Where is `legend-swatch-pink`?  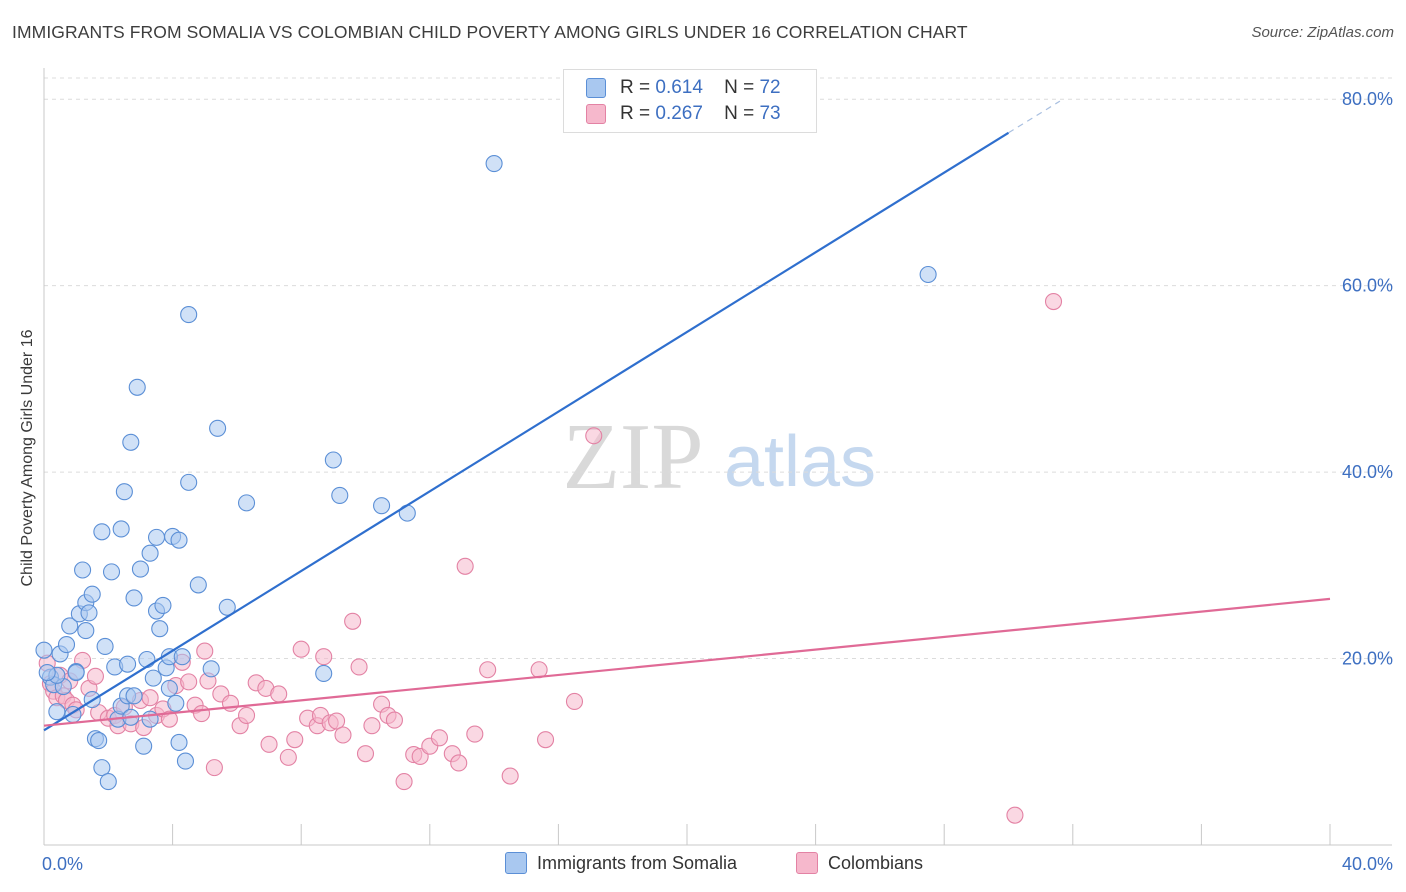
legend-swatch-pink is located at coordinates (596, 114).